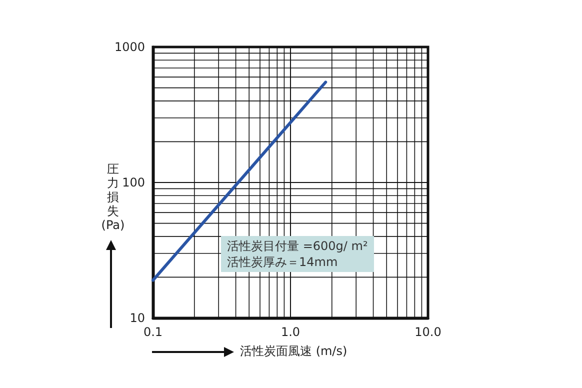 The width and height of the screenshot is (582, 388). What do you see at coordinates (137, 318) in the screenshot?
I see `y-tick-label: 10` at bounding box center [137, 318].